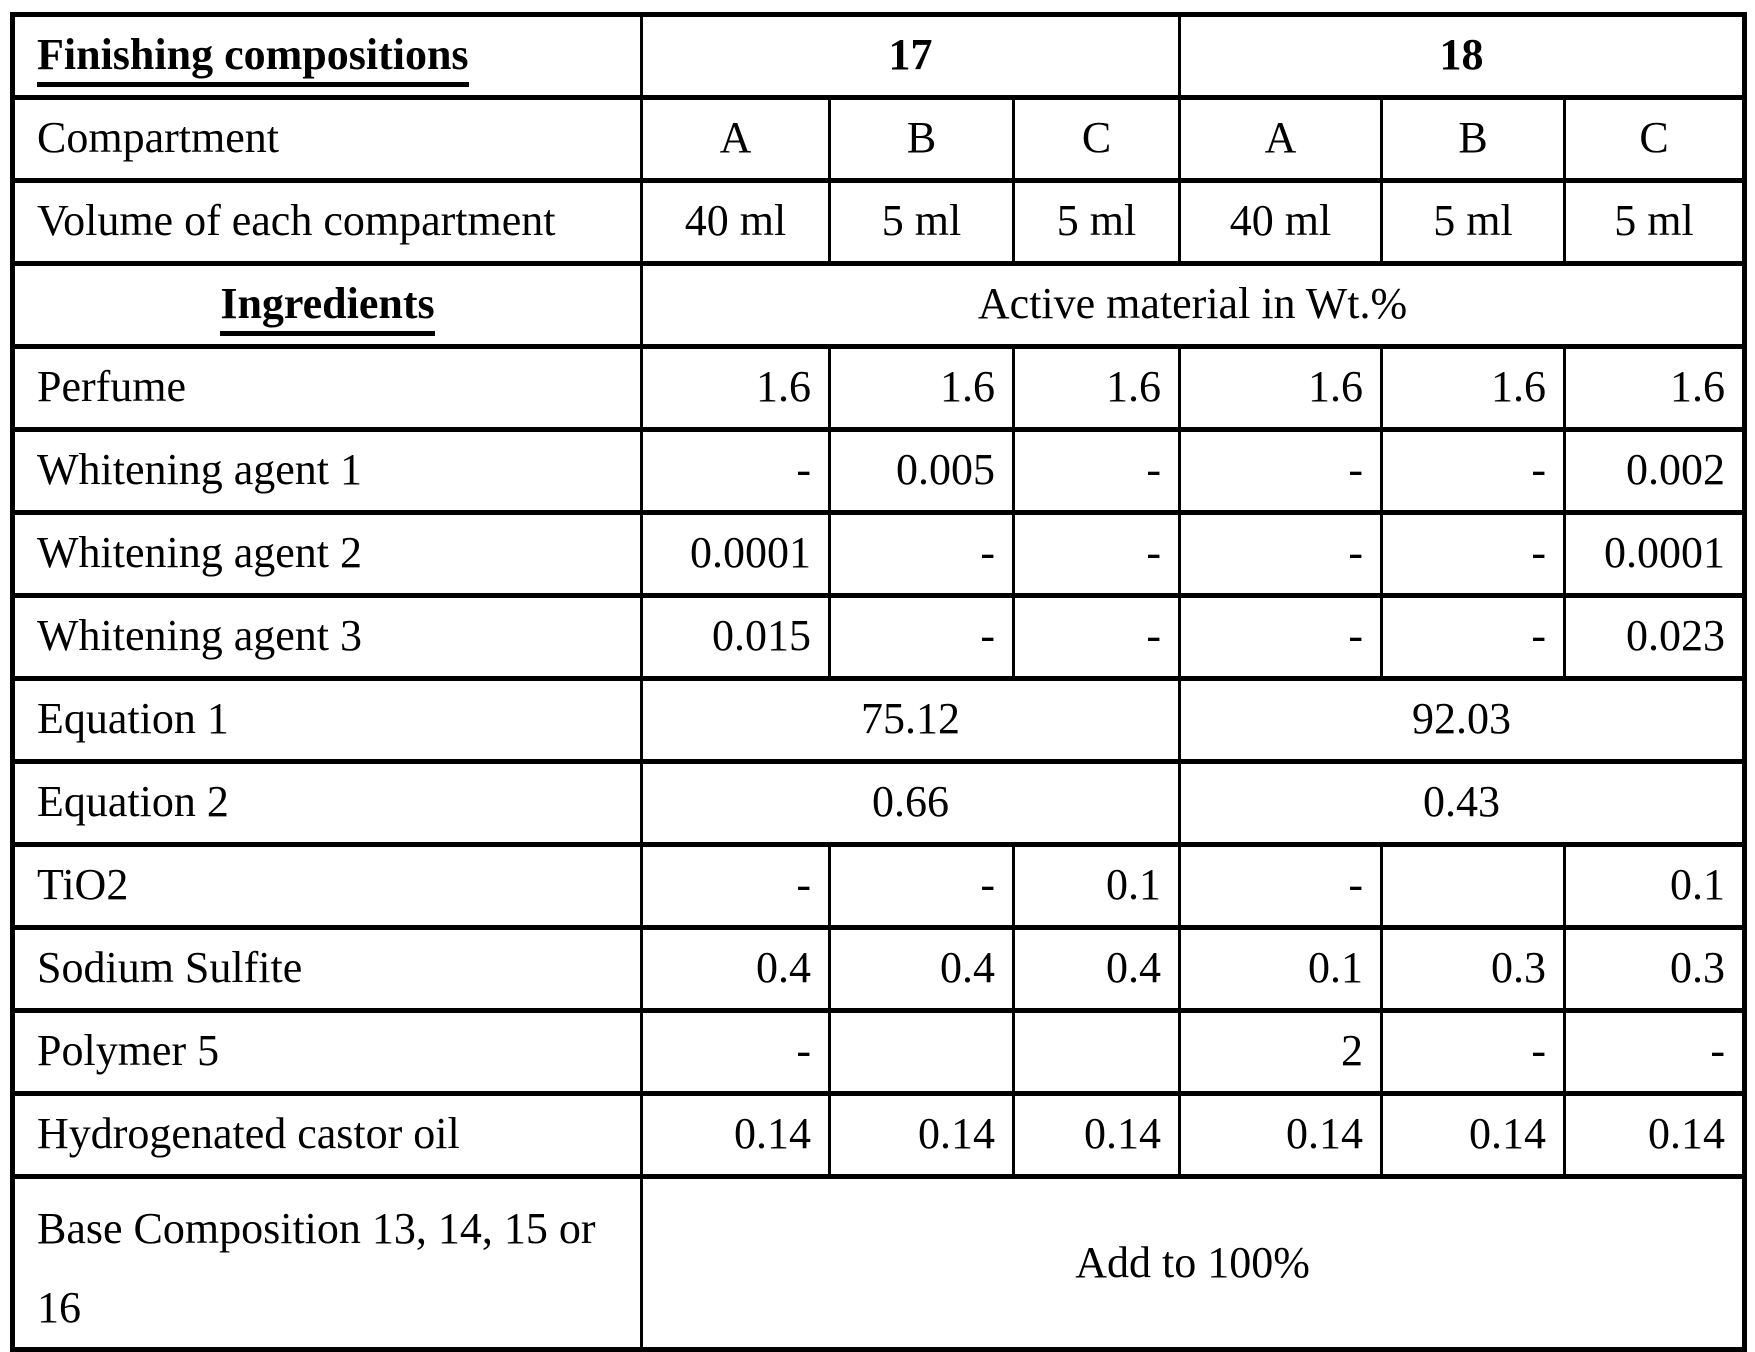  Describe the element at coordinates (1655, 471) in the screenshot. I see `value-cell: 0.002` at that location.